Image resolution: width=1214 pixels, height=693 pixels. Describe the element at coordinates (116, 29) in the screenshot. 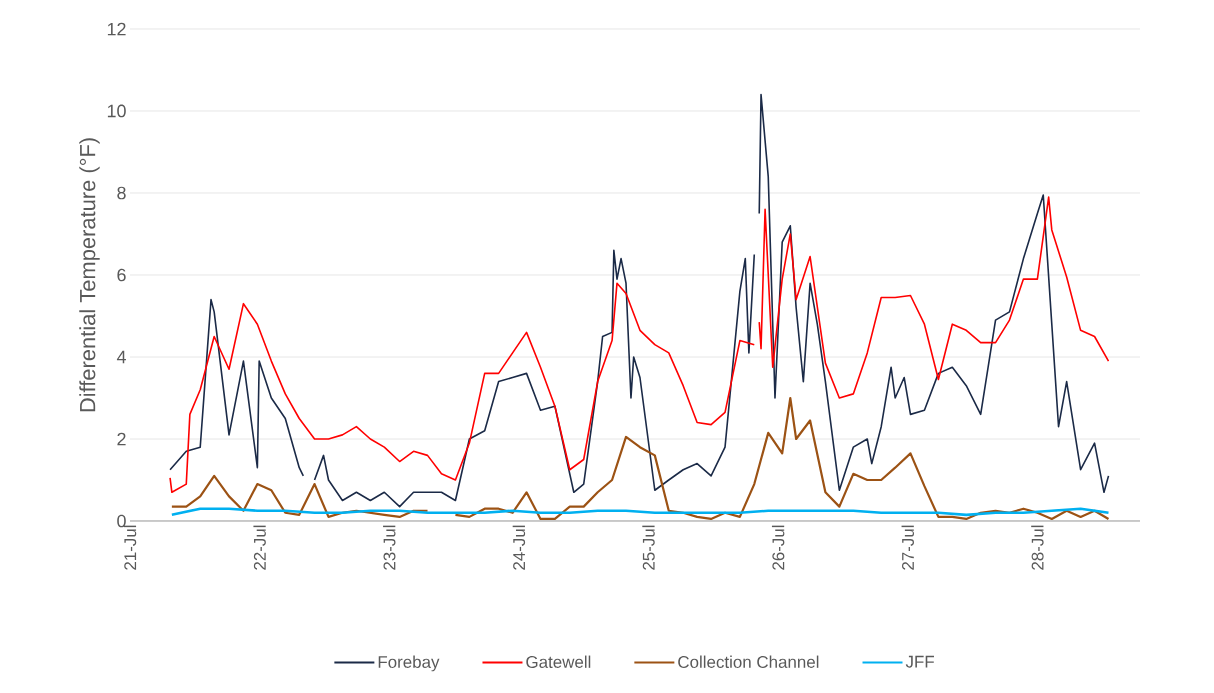

I see `y-tick-label: 12` at that location.